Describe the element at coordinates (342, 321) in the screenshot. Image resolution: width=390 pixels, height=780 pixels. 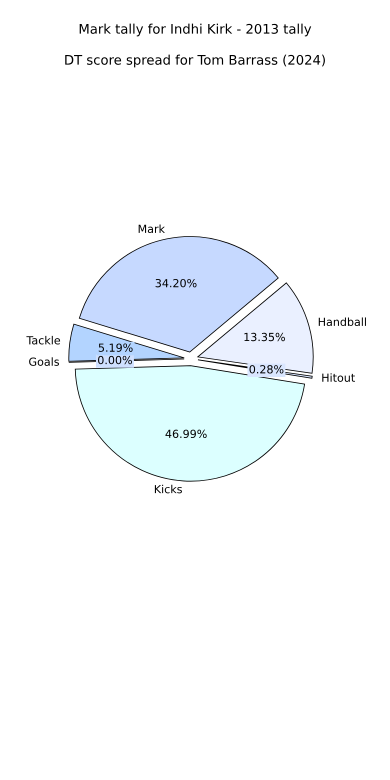
I see `slice-label: Handball` at that location.